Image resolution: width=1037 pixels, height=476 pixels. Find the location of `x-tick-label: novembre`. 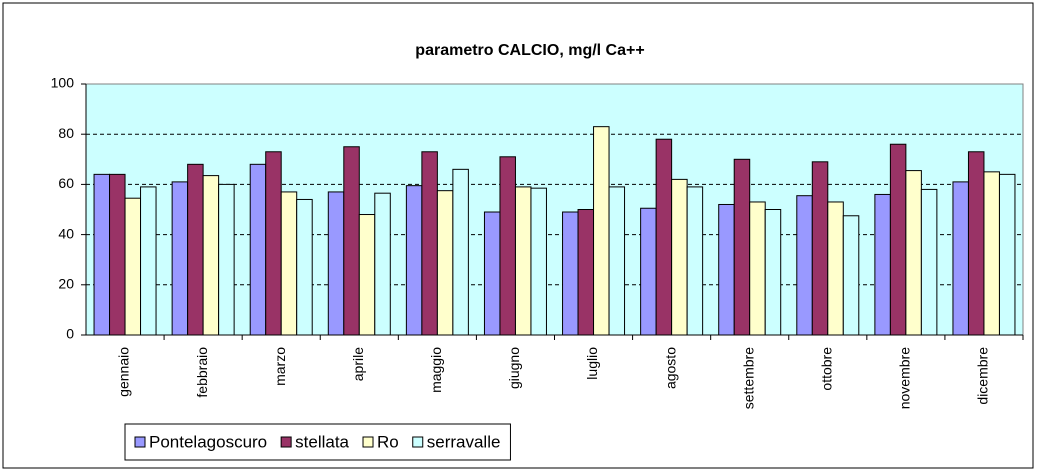

x-tick-label: novembre is located at coordinates (905, 378).